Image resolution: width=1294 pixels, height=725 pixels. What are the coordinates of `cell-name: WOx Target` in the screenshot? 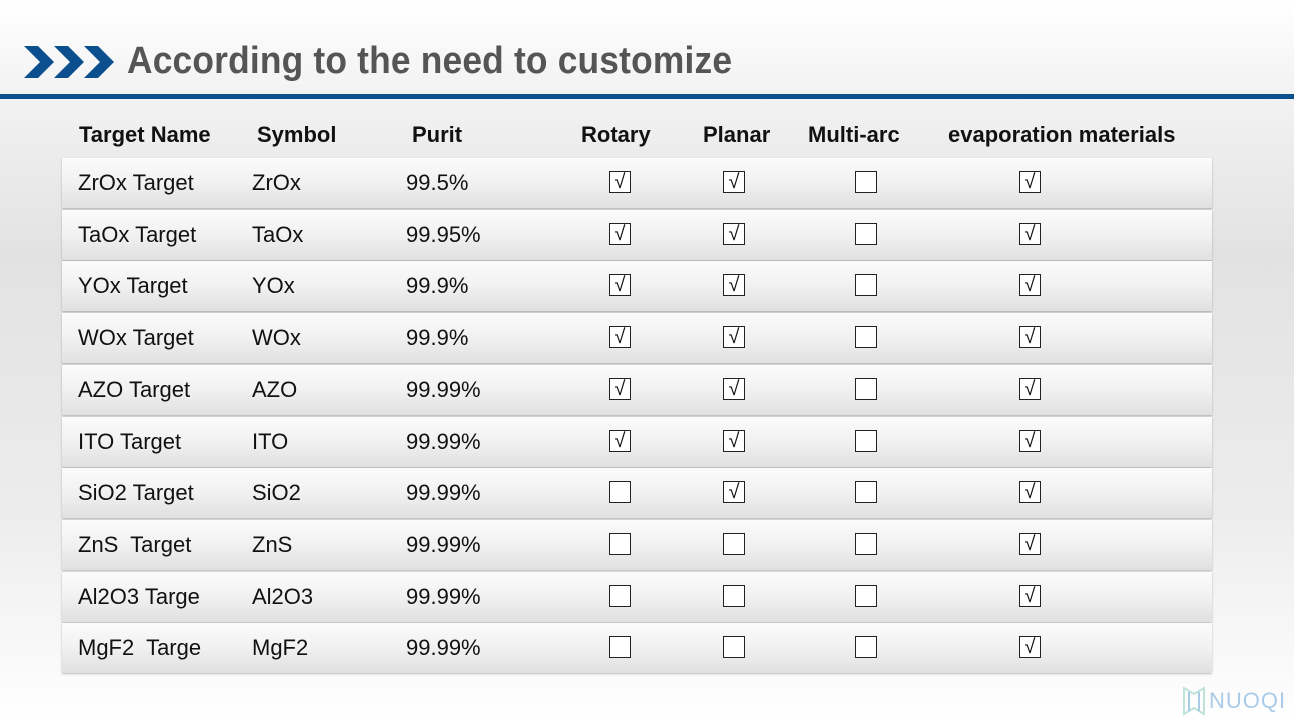 It's located at (136, 338).